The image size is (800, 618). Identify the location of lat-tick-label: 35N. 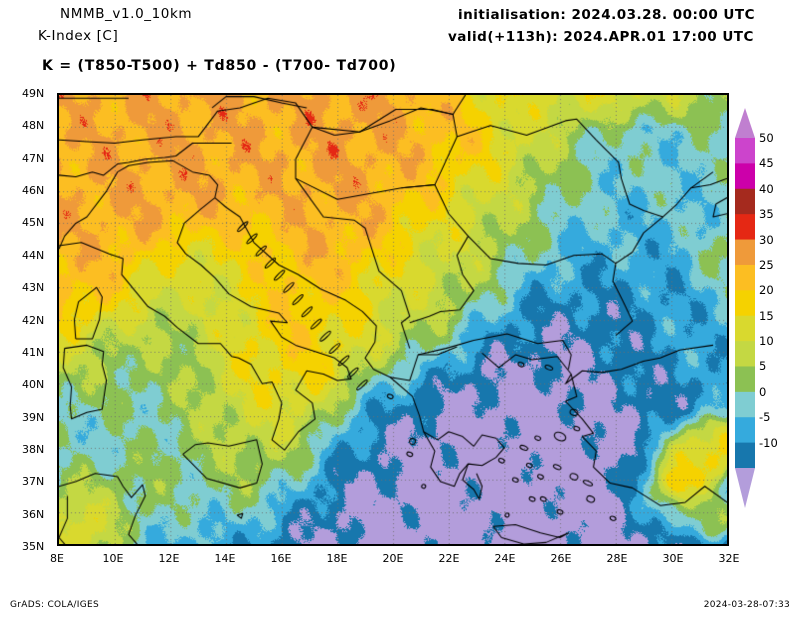
(33, 546).